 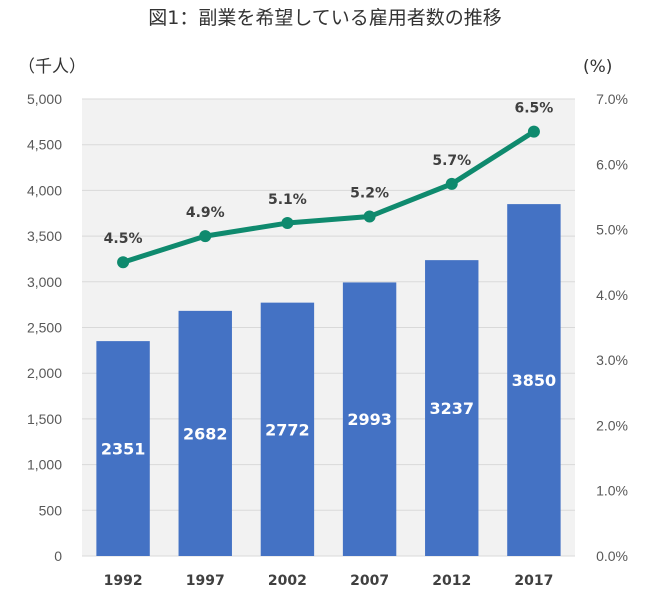 What do you see at coordinates (51, 510) in the screenshot?
I see `left-tick-label: 500` at bounding box center [51, 510].